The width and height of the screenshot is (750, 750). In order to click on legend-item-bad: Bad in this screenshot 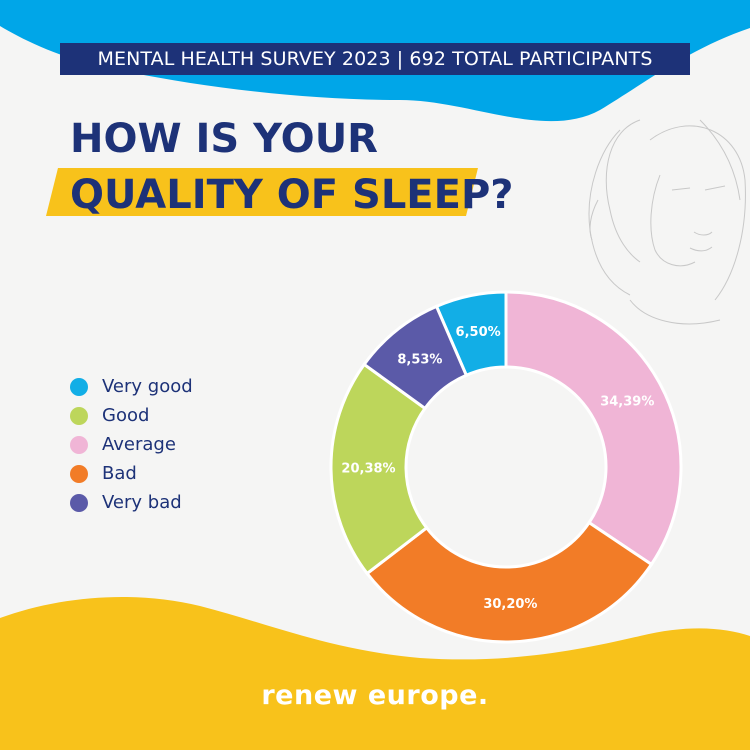, I will do `click(131, 473)`.